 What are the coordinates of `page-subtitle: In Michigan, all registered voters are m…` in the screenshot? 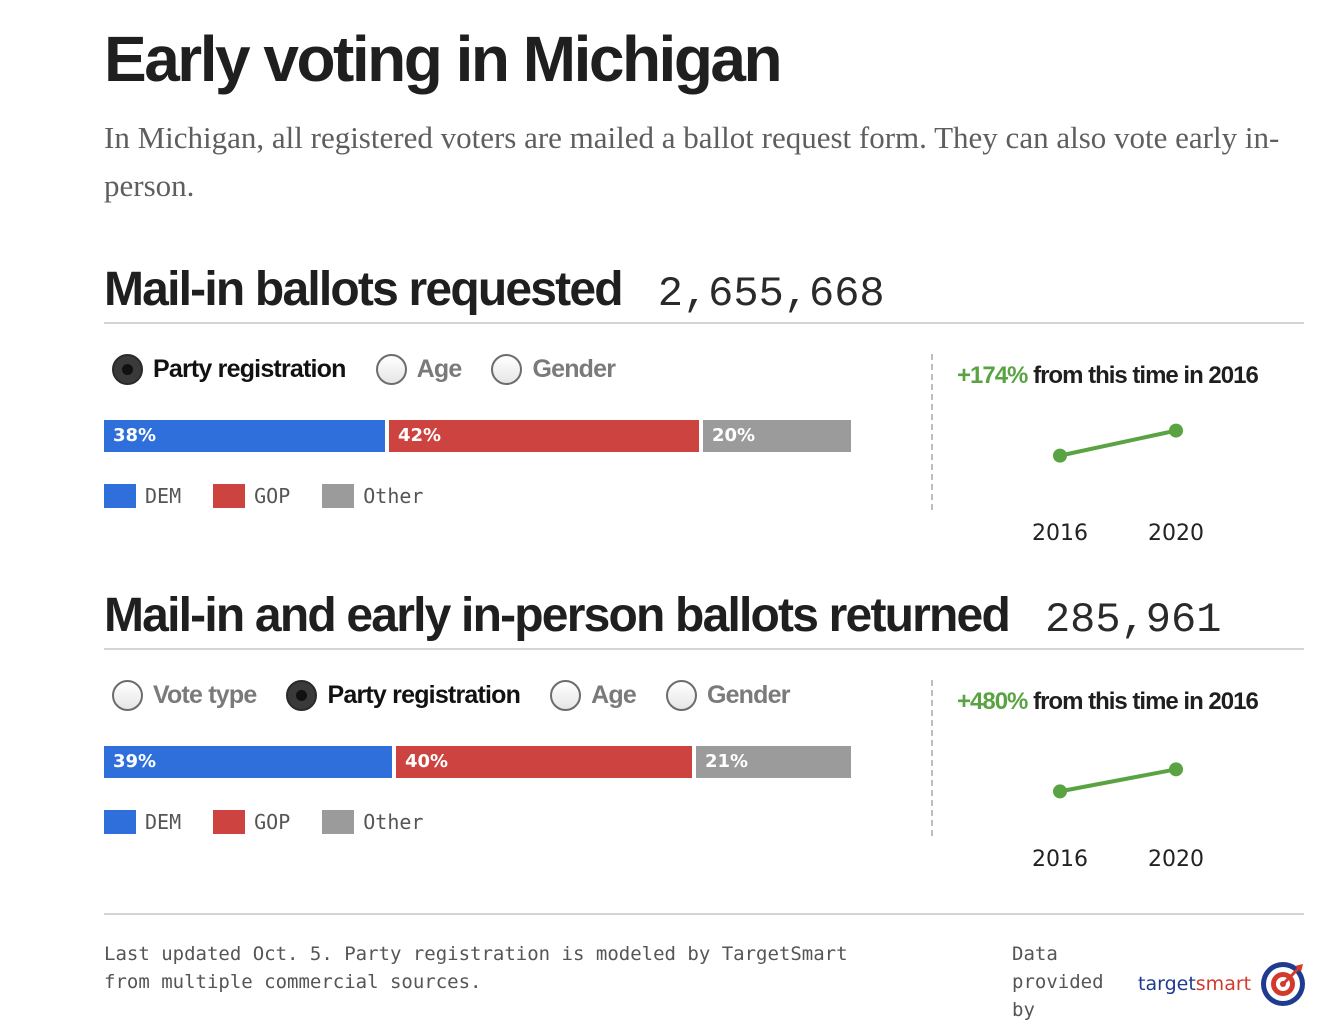 It's located at (692, 161).